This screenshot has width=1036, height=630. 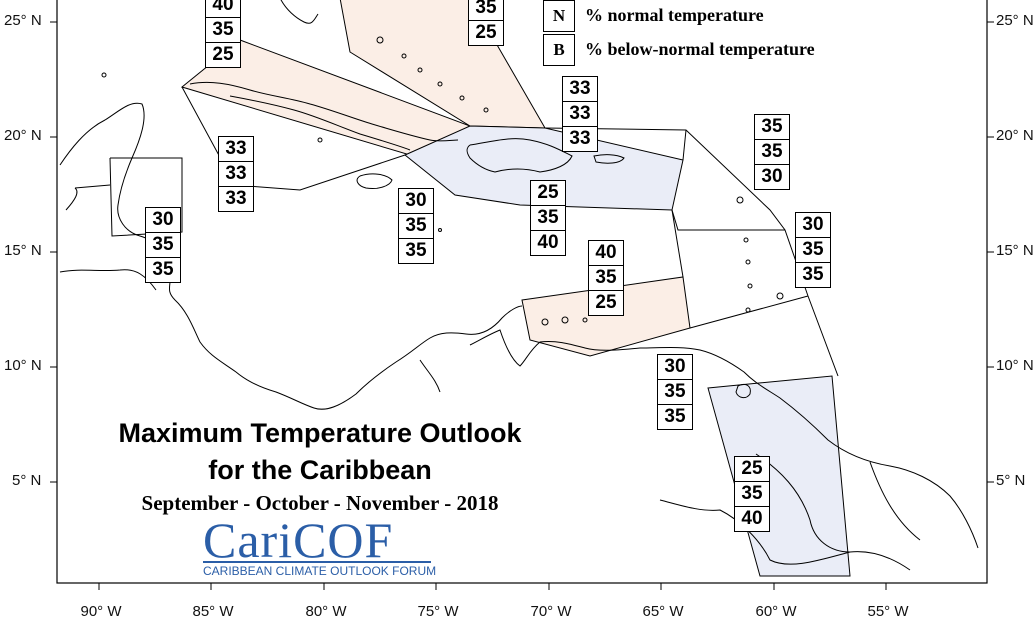 I want to click on prob-box-guianas: 25 35 40, so click(x=752, y=494).